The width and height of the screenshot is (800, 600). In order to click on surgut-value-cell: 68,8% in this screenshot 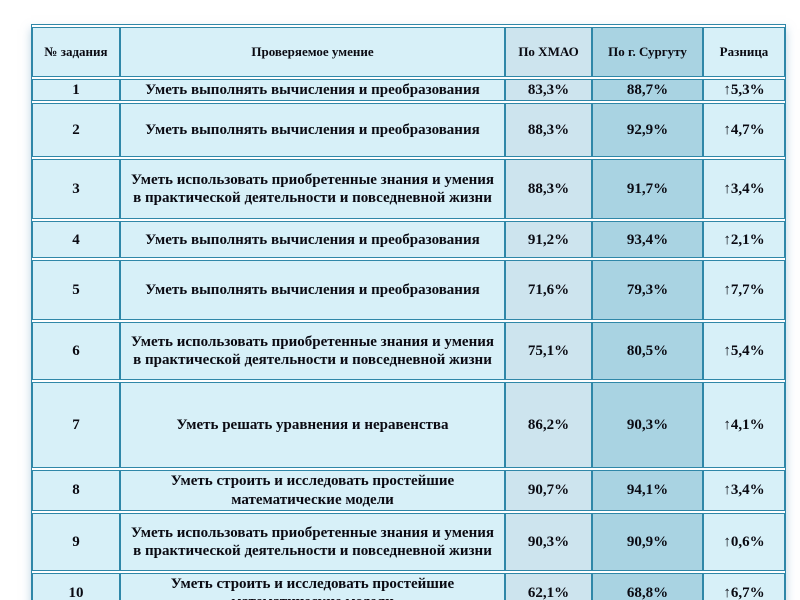, I will do `click(647, 586)`.